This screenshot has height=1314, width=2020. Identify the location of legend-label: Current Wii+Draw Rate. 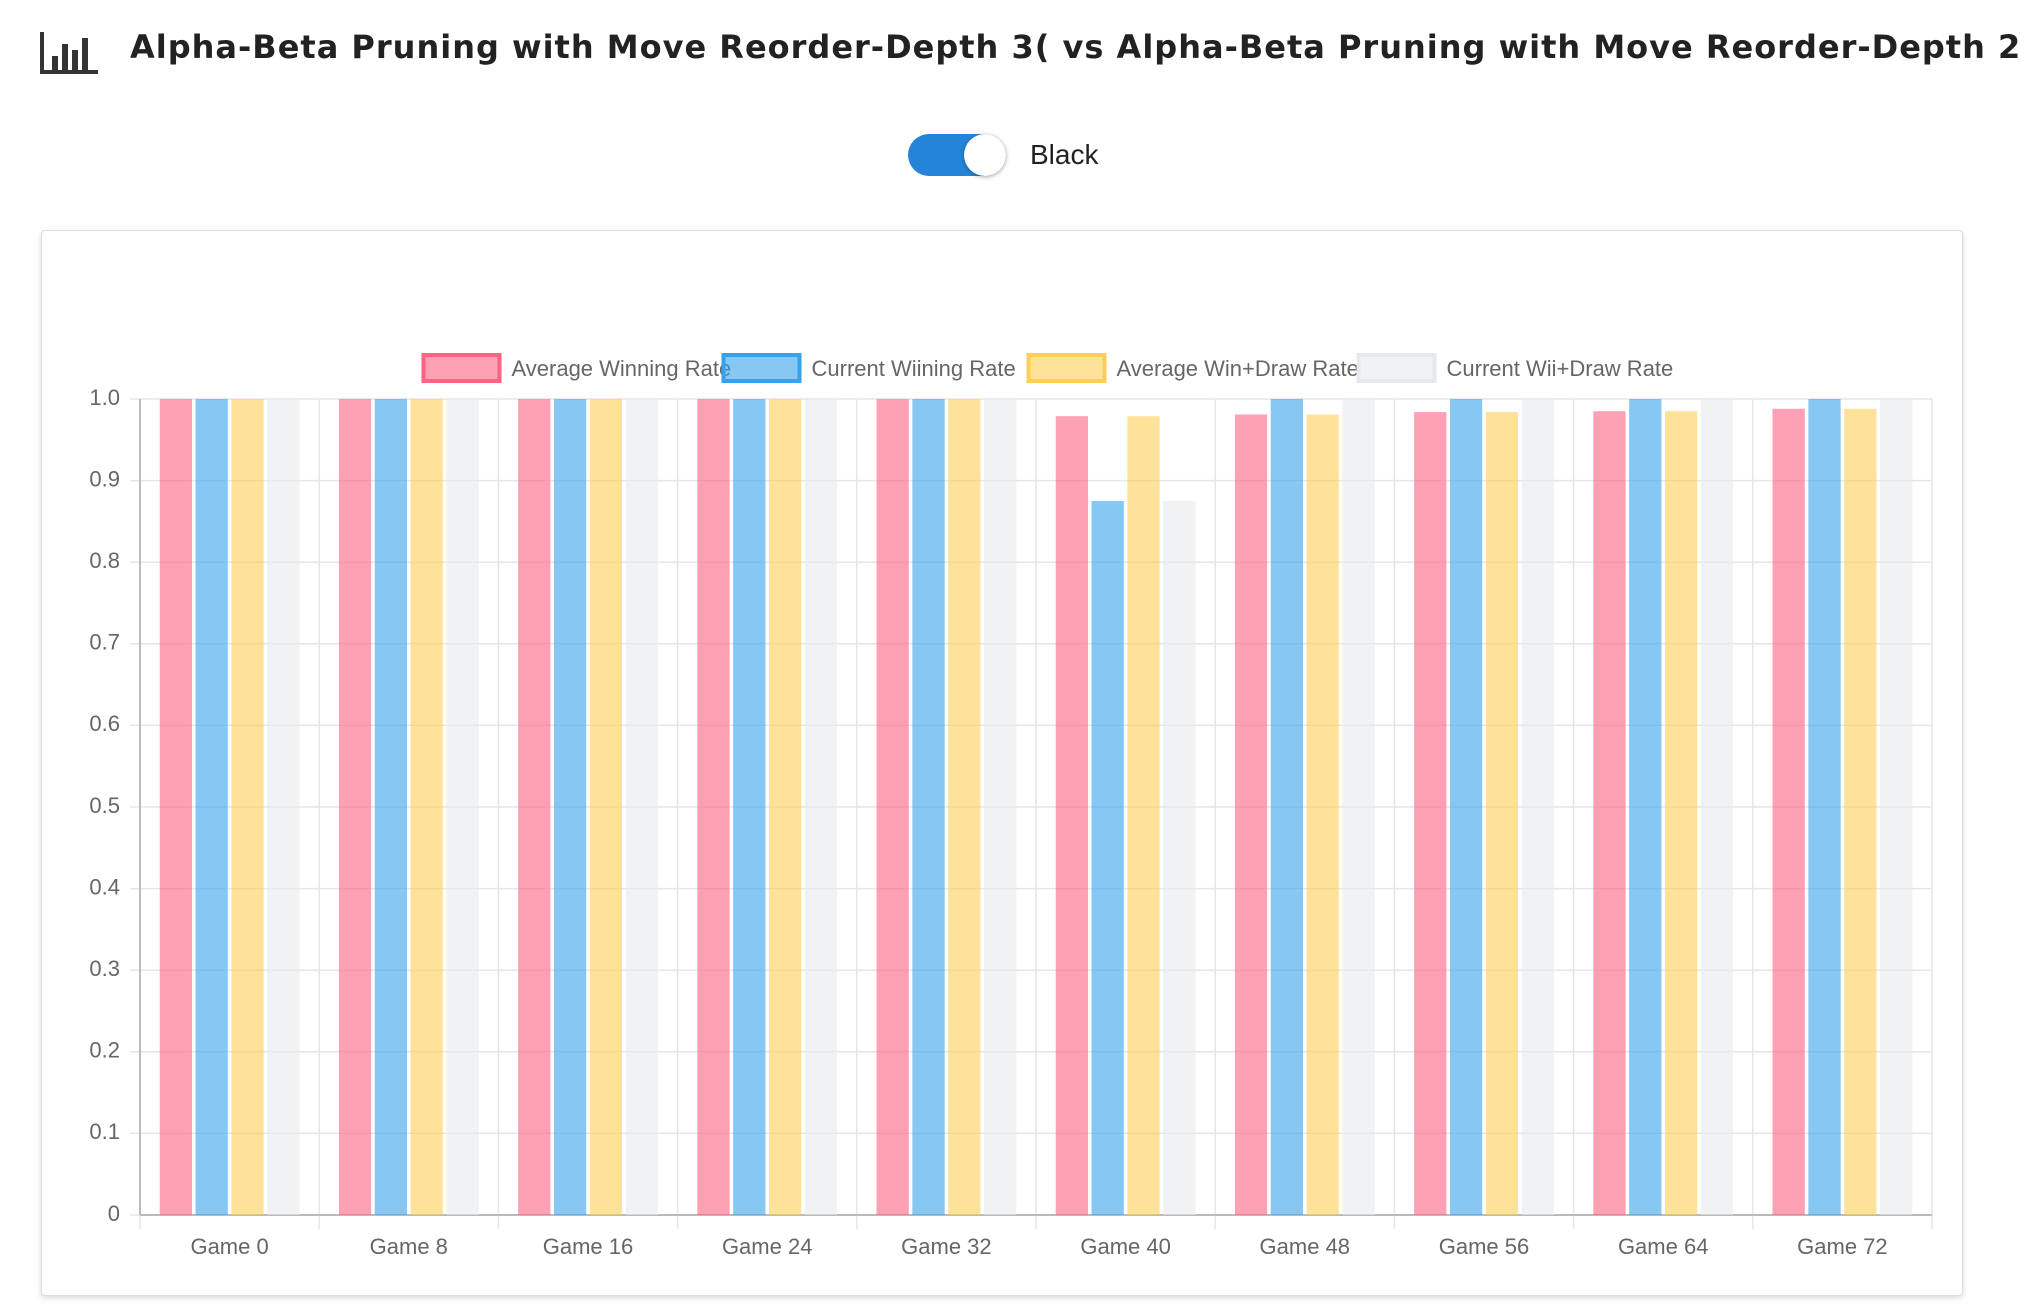
(1560, 368).